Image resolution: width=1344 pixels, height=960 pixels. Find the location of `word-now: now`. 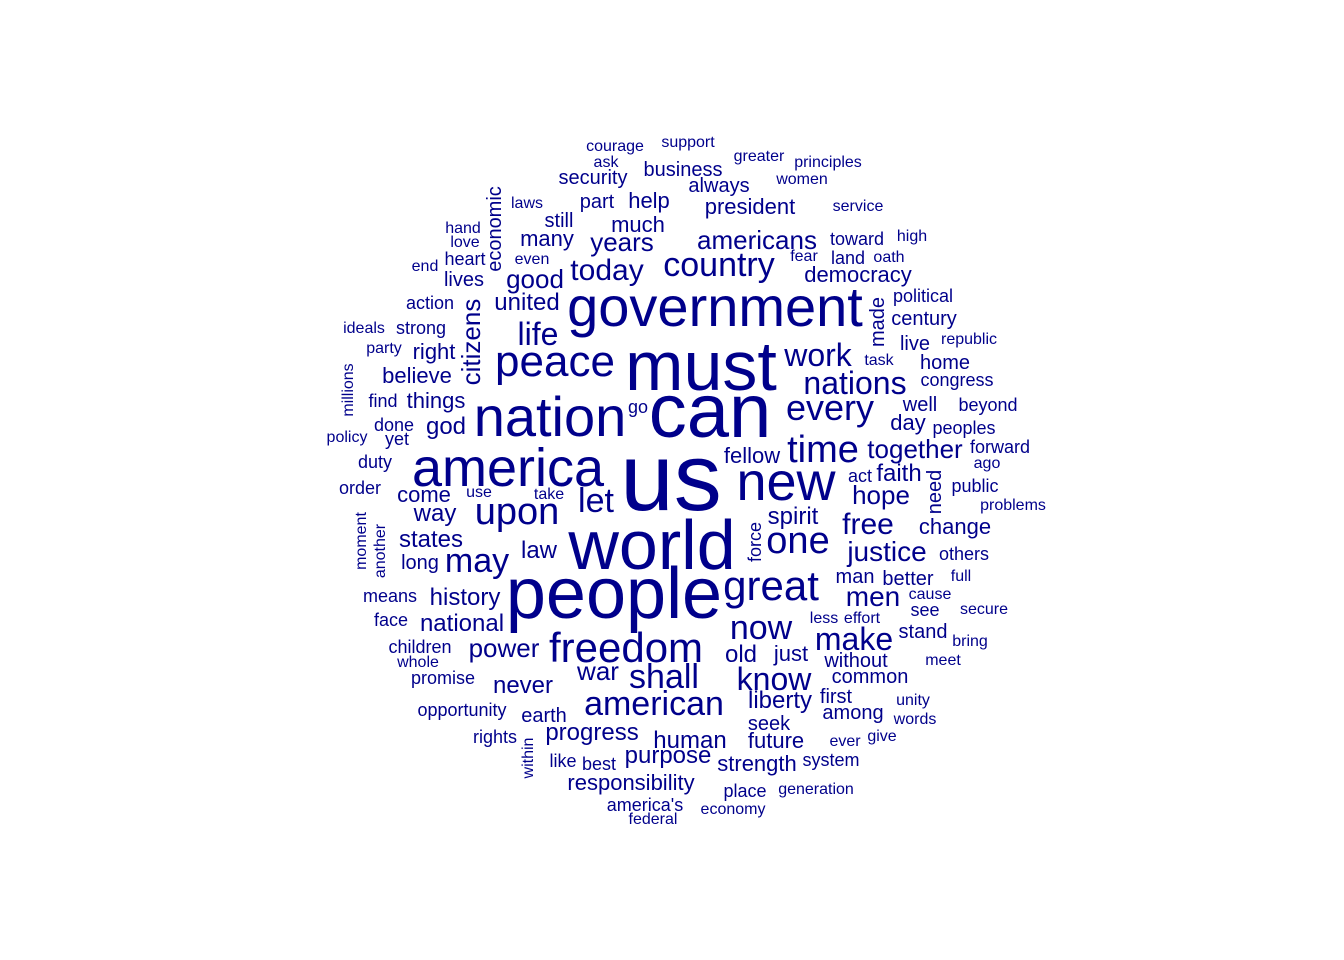

word-now: now is located at coordinates (761, 628).